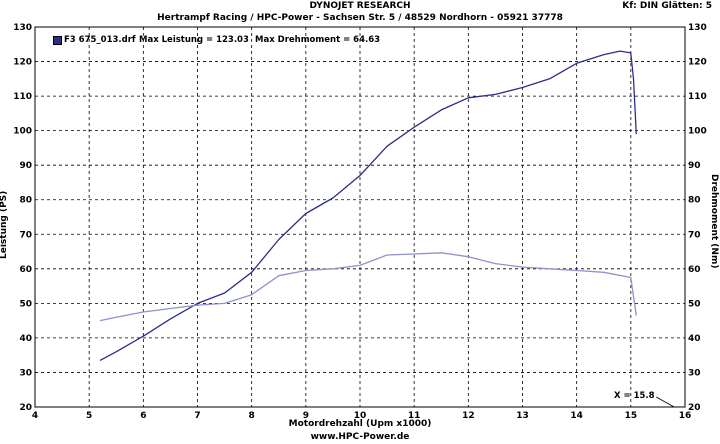 The image size is (720, 444). What do you see at coordinates (694, 235) in the screenshot?
I see `y-tick-label-right: 70` at bounding box center [694, 235].